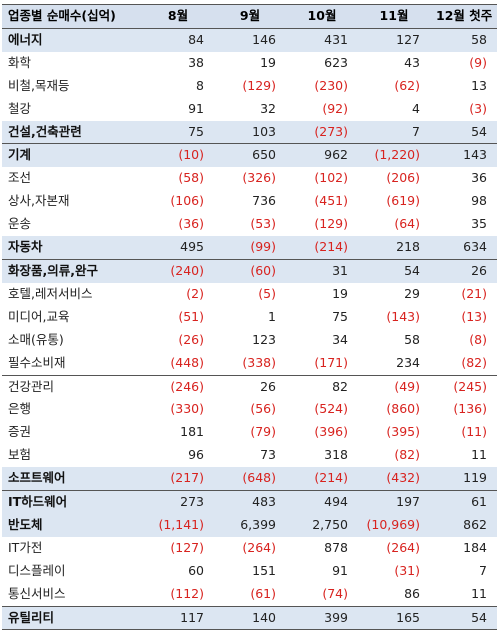  Describe the element at coordinates (412, 293) in the screenshot. I see `value-cell: 29` at that location.